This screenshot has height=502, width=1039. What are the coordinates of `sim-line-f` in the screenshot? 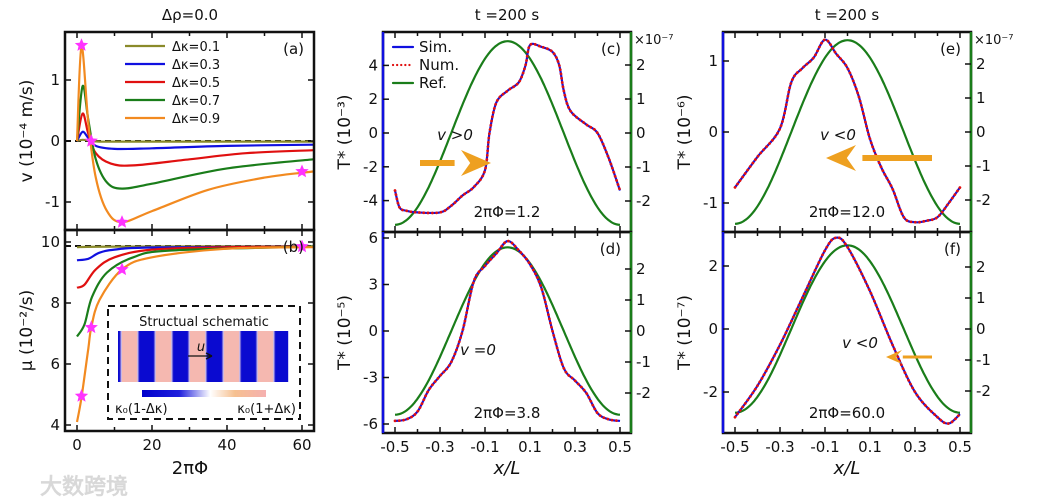 It's located at (847, 330).